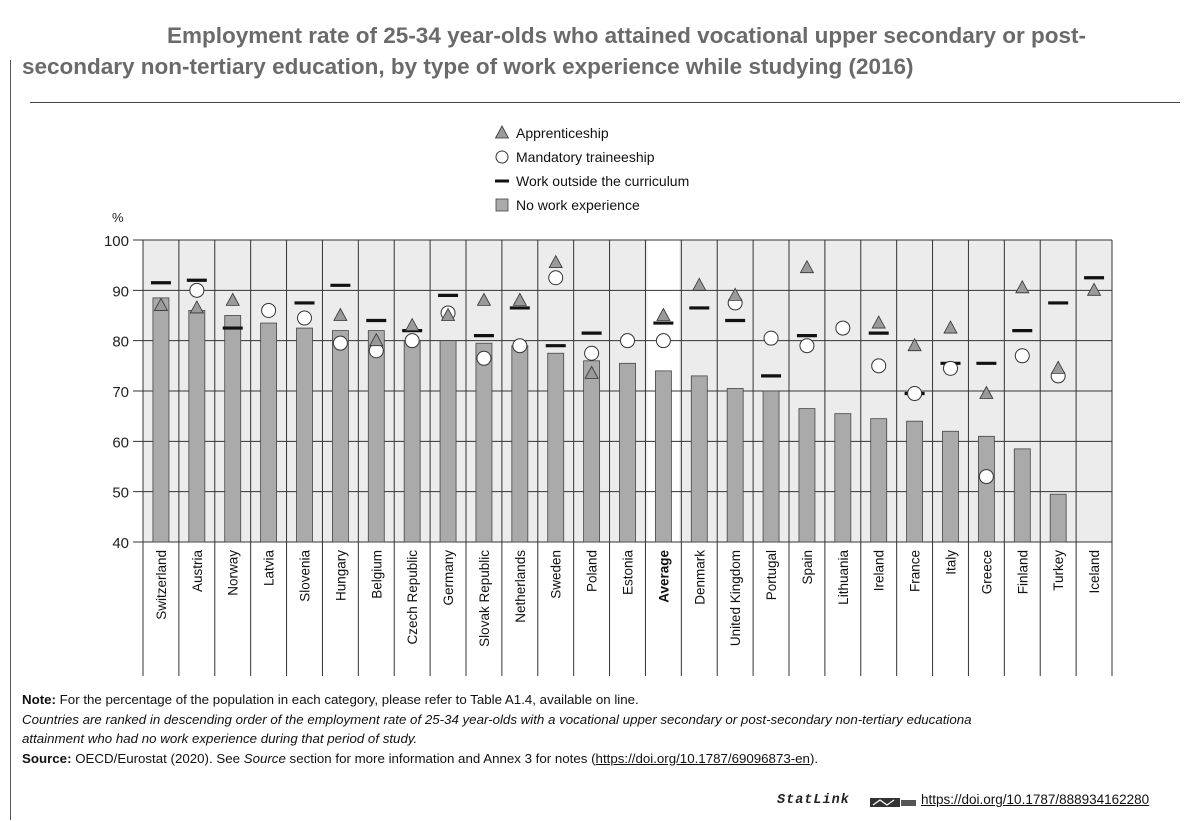 The image size is (1186, 821). Describe the element at coordinates (120, 493) in the screenshot. I see `y-tick-label: 50` at that location.